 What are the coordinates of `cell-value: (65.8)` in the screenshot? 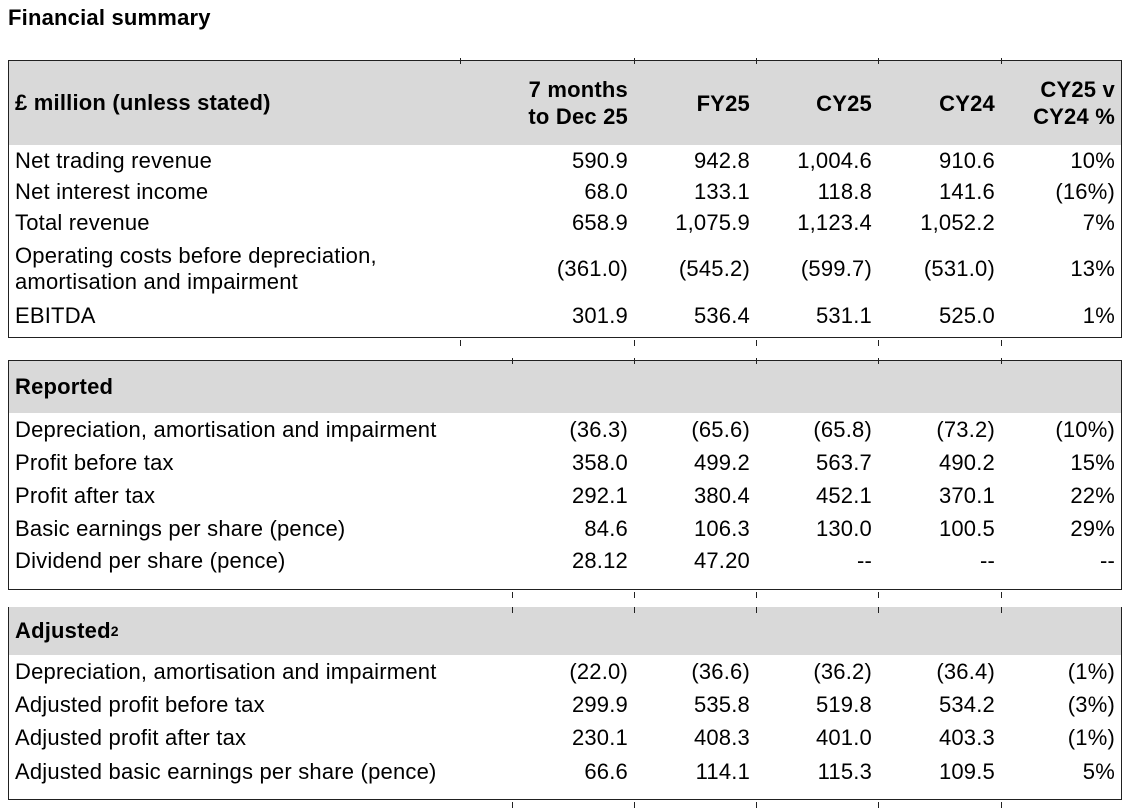 It's located at (842, 429).